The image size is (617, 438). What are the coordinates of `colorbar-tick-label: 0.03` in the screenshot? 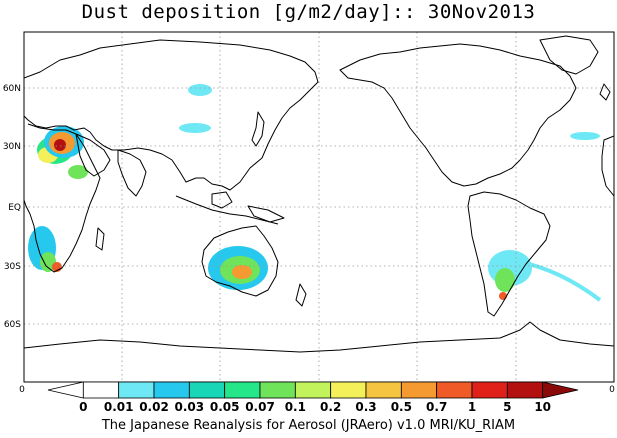 It's located at (190, 407).